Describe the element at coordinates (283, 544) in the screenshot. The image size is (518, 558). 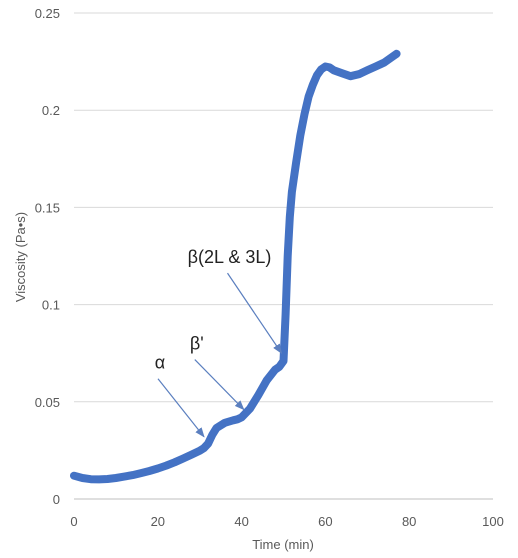
I see `x-axis-title: Time (min)` at that location.